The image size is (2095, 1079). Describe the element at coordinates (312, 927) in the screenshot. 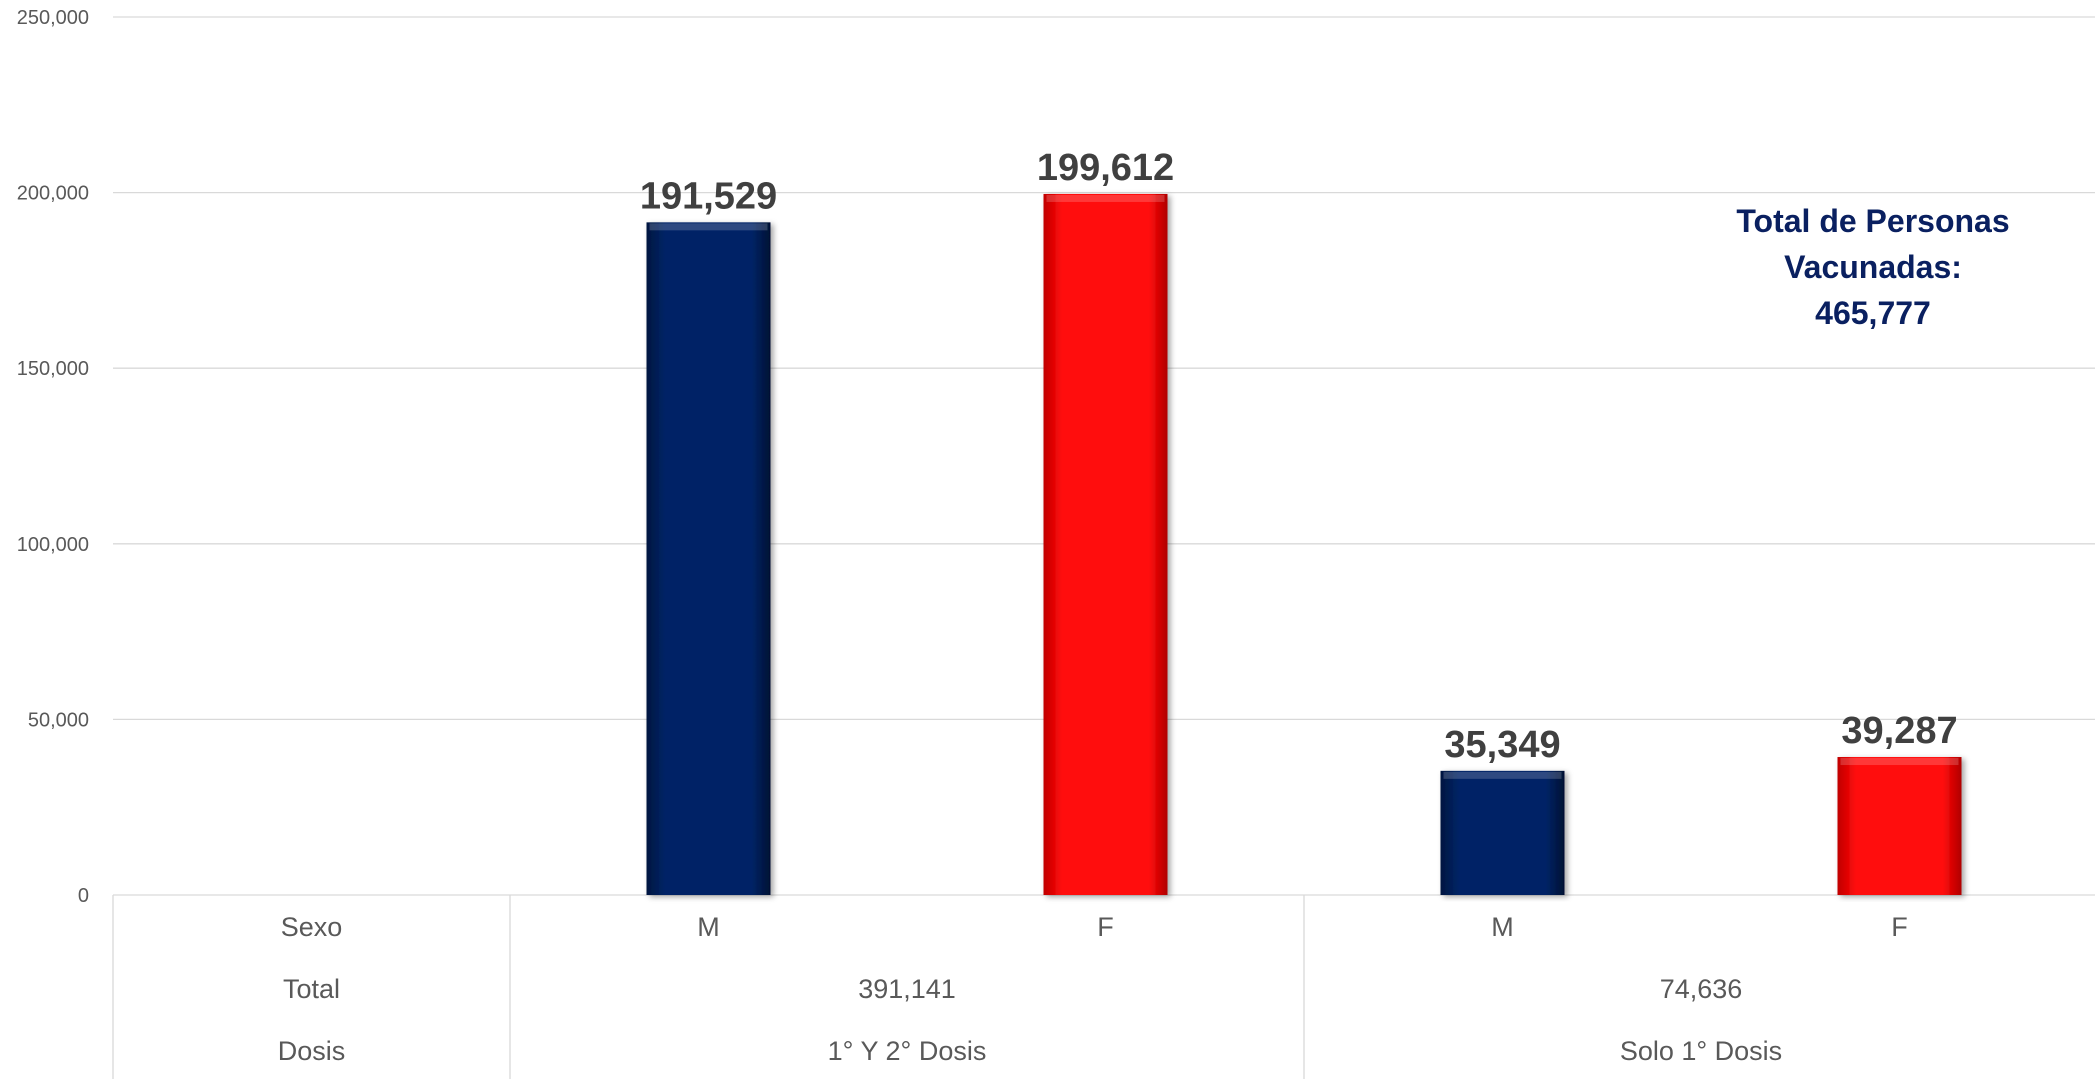

I see `table-row-label: Sexo` at that location.